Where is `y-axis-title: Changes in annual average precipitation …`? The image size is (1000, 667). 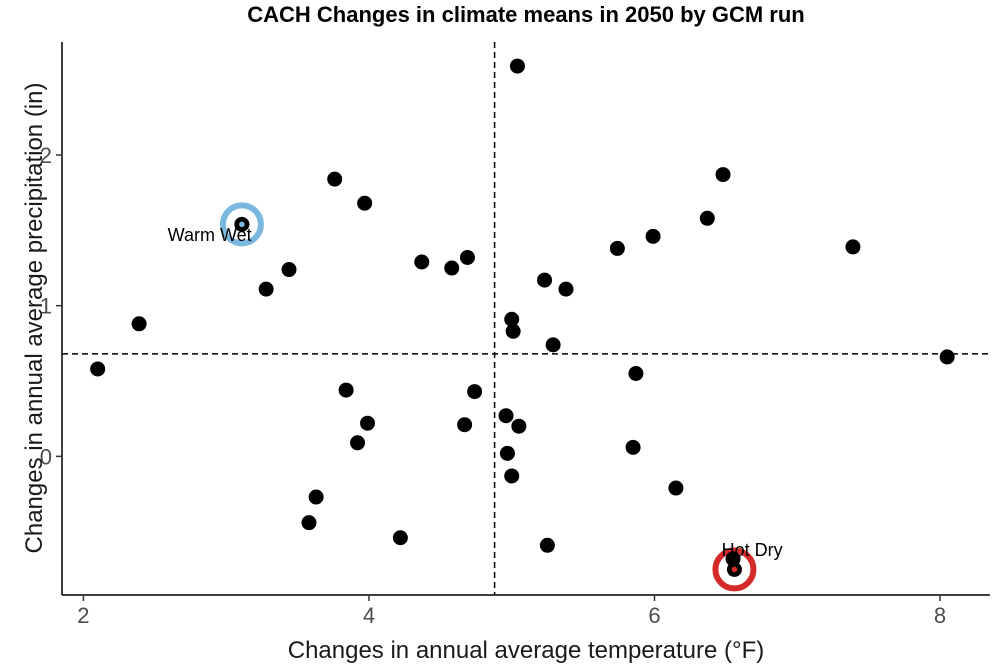 y-axis-title: Changes in annual average precipitation … is located at coordinates (34, 318).